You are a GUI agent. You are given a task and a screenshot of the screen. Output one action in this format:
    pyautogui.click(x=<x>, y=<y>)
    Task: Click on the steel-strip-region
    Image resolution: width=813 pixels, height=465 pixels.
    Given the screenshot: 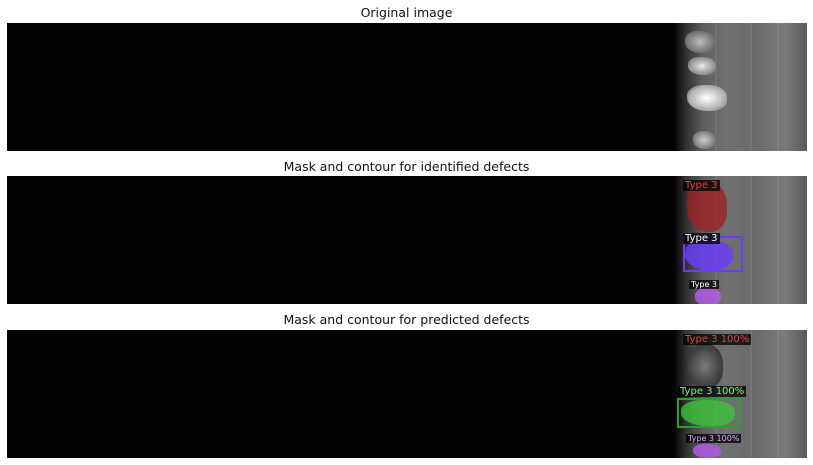 What is the action you would take?
    pyautogui.click(x=741, y=87)
    